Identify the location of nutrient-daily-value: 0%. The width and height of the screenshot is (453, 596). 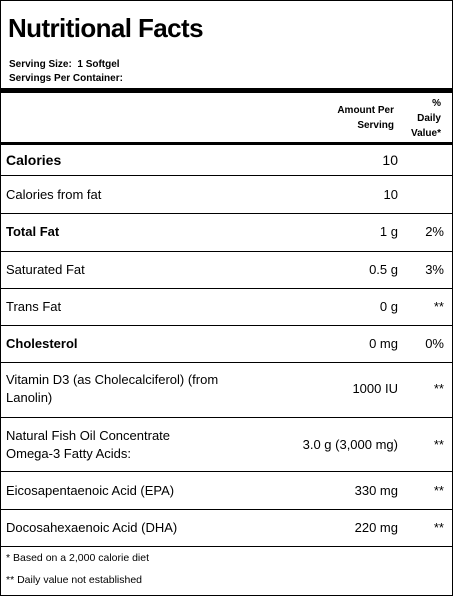
(434, 343).